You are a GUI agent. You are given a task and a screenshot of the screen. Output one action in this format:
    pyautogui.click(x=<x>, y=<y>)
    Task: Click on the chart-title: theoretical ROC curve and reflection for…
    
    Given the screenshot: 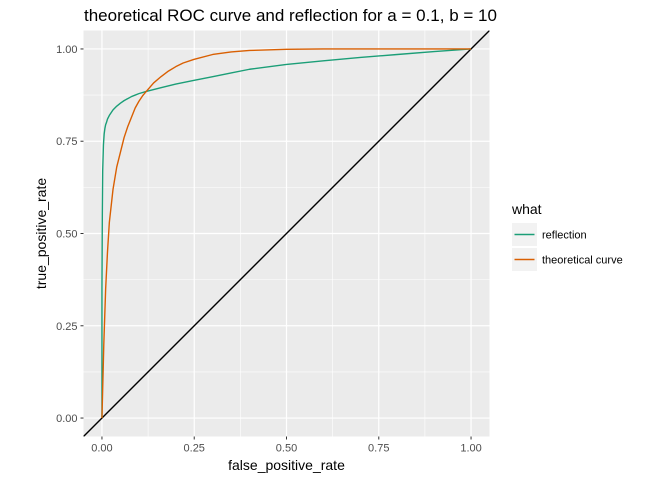 What is the action you would take?
    pyautogui.click(x=290, y=15)
    